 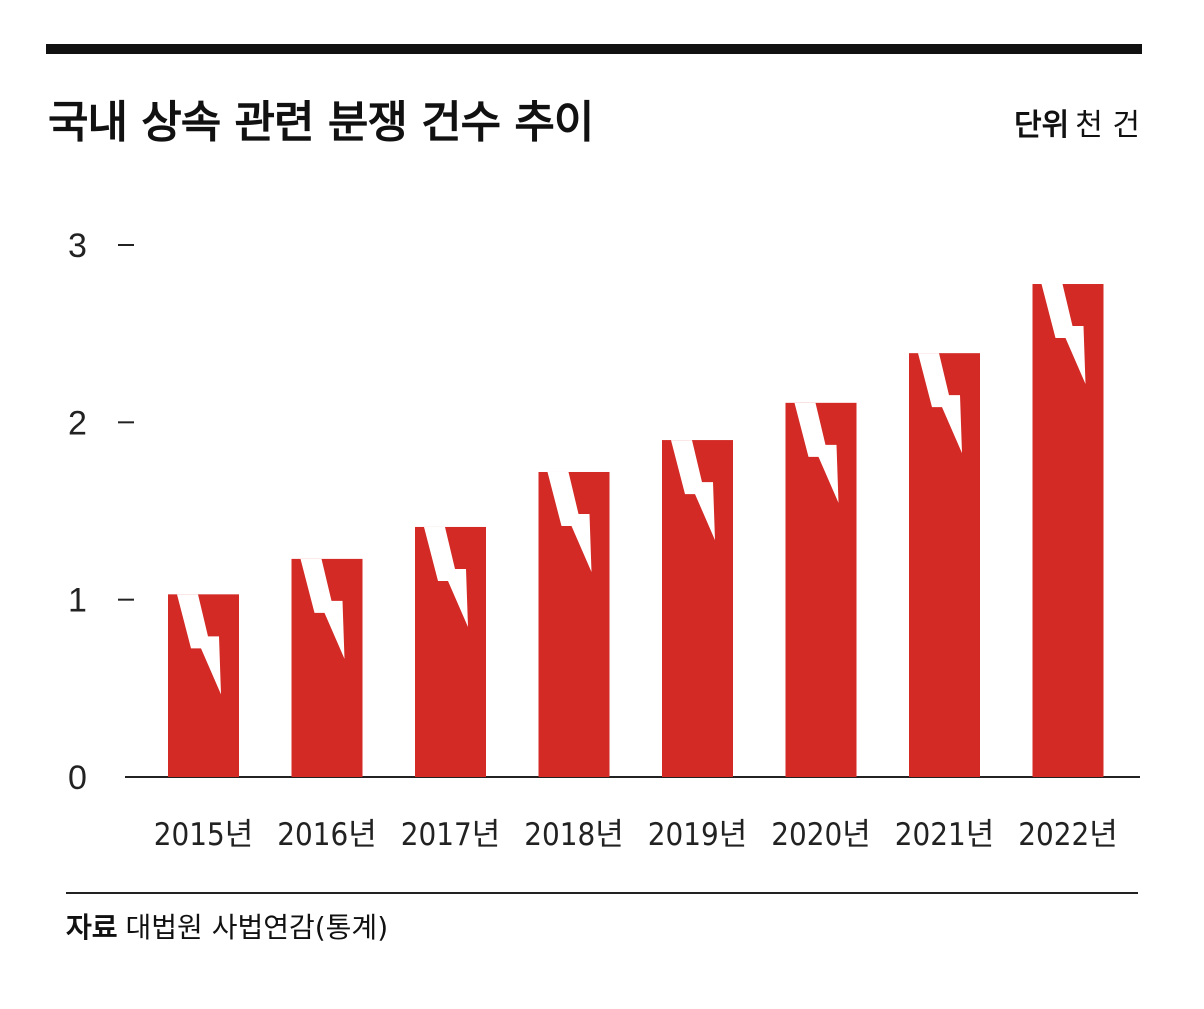 What do you see at coordinates (321, 122) in the screenshot?
I see `chart-title: 국내 상속 관련 분쟁 건수 추이` at bounding box center [321, 122].